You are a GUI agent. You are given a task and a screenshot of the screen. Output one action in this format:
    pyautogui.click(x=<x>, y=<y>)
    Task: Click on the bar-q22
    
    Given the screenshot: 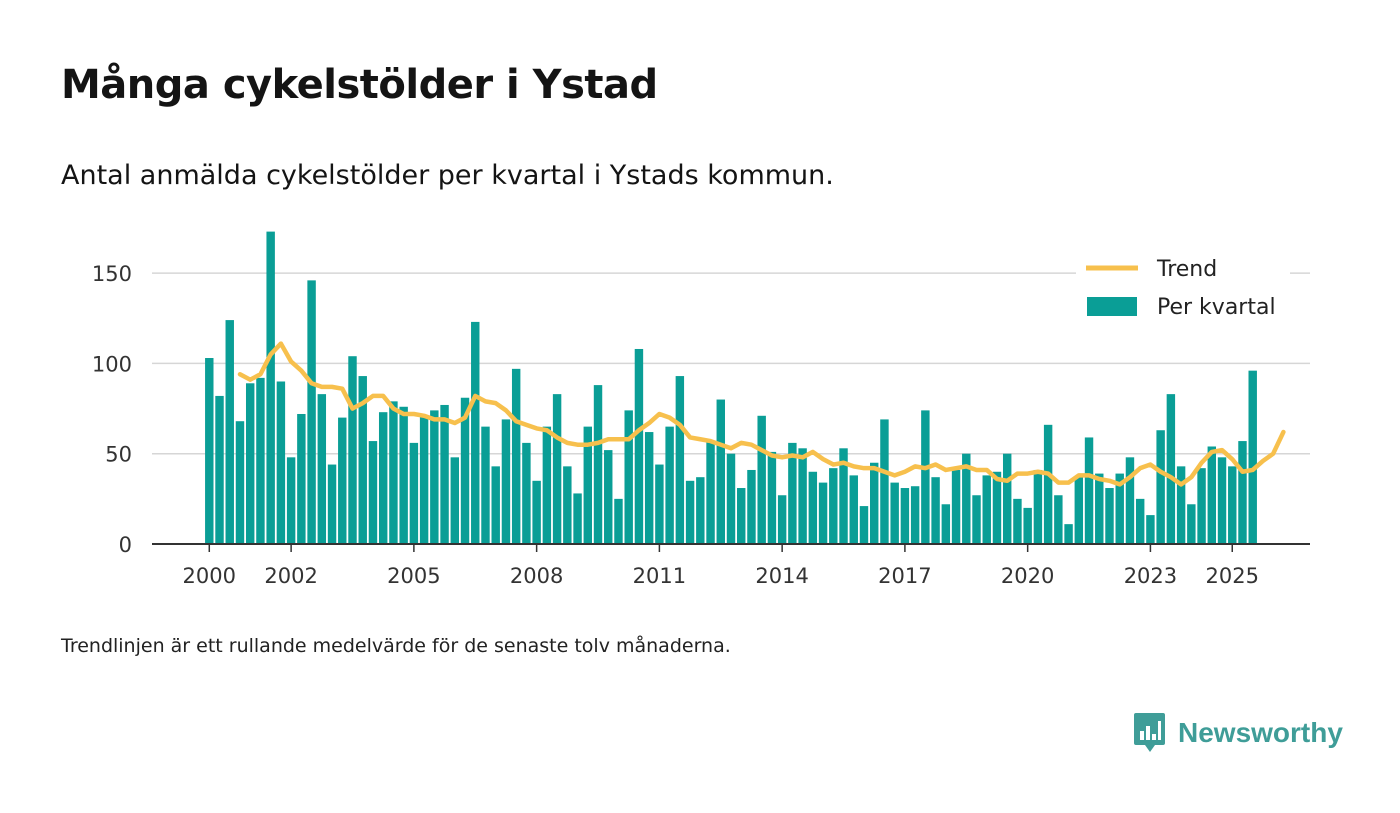 What is the action you would take?
    pyautogui.click(x=434, y=477)
    